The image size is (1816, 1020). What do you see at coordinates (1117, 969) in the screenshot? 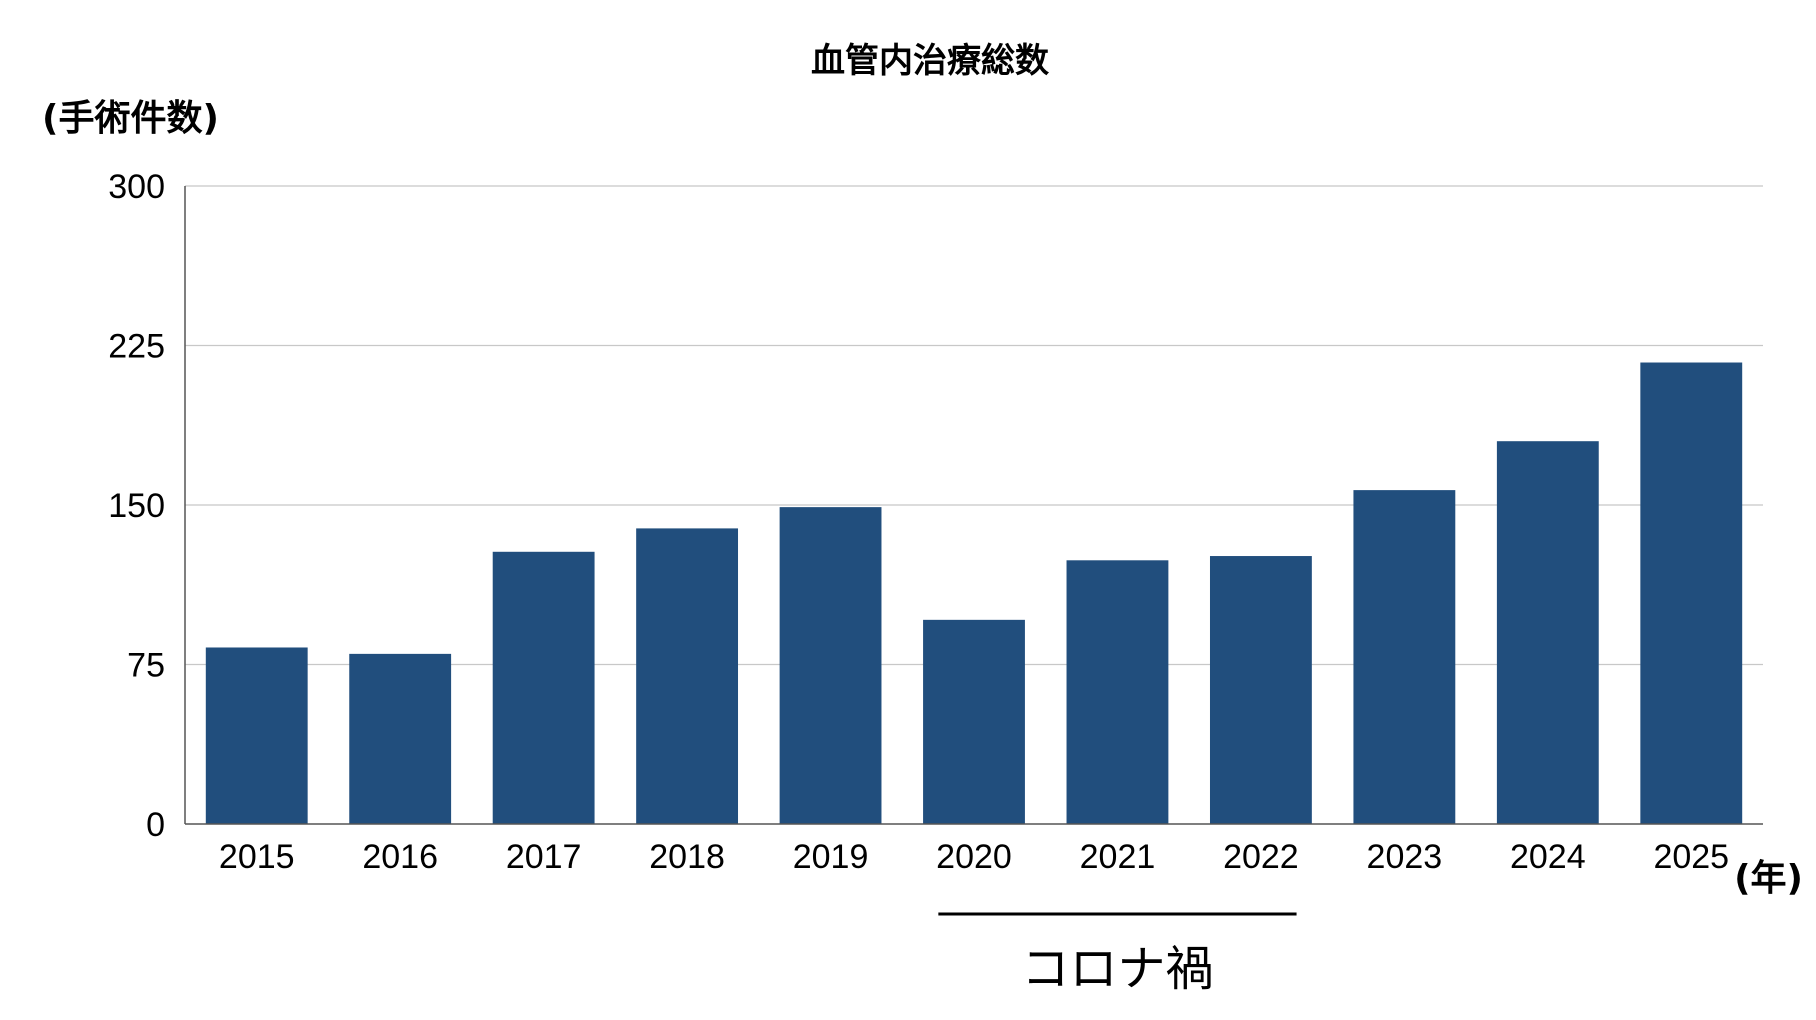
I see `covid-period-label: コロナ禍` at bounding box center [1117, 969].